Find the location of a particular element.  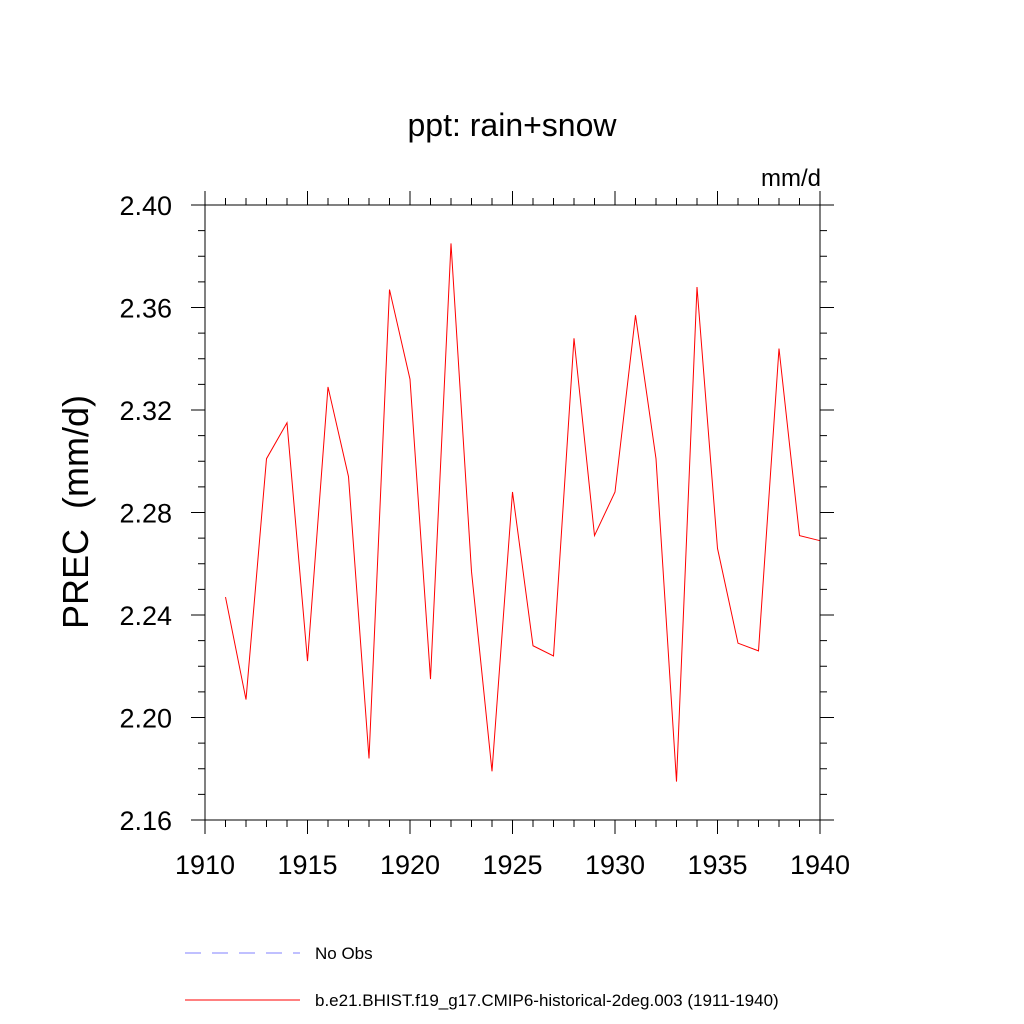

x-tick-label: 1930 is located at coordinates (615, 865).